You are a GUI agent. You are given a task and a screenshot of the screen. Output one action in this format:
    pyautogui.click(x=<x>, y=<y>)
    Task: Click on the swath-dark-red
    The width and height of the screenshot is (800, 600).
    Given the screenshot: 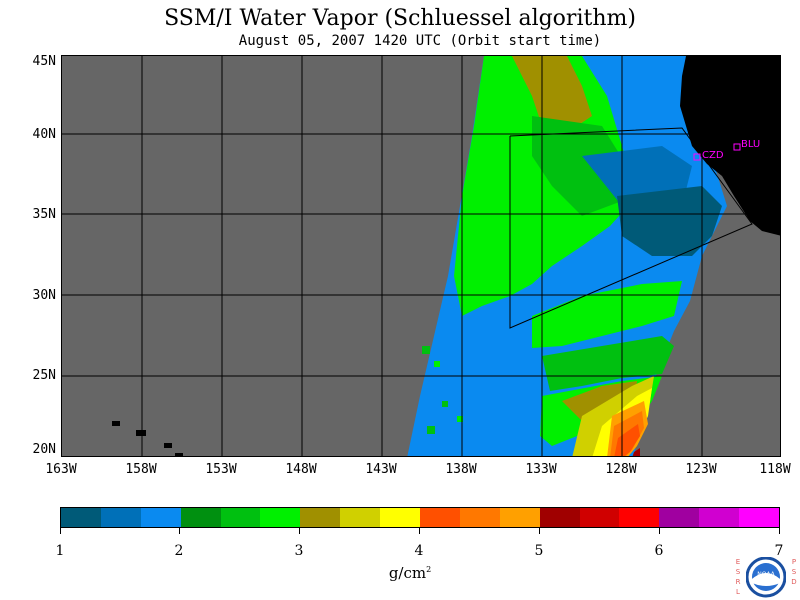 What is the action you would take?
    pyautogui.click(x=636, y=452)
    